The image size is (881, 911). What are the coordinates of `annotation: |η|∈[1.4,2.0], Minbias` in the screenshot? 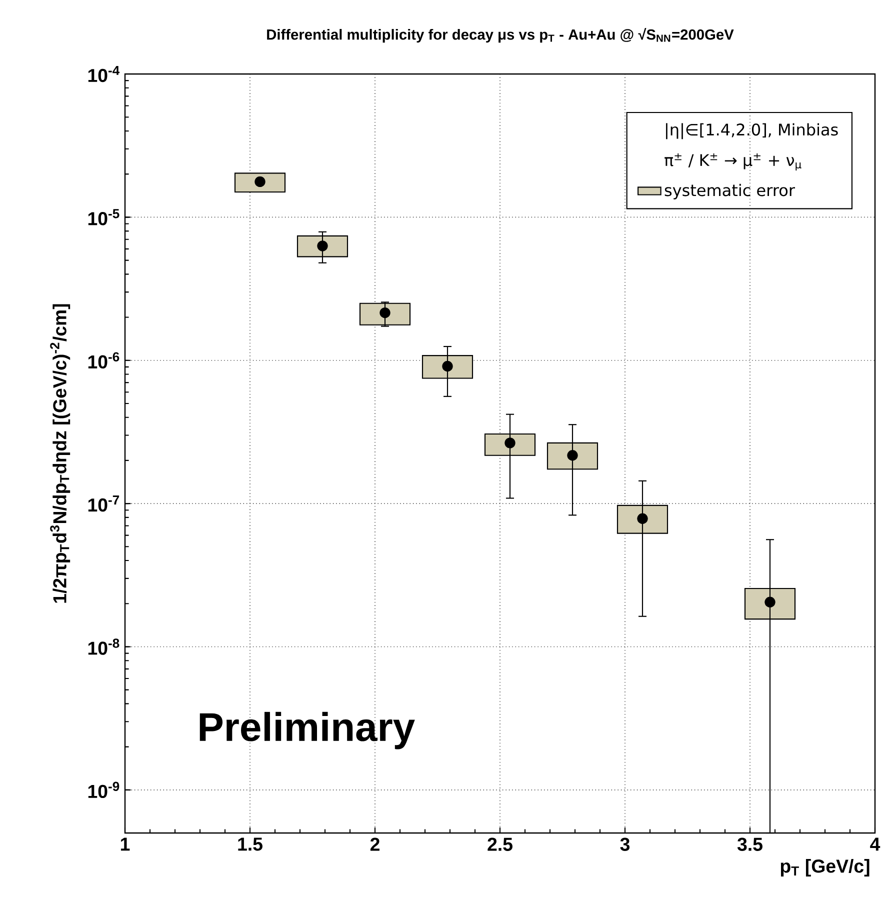 It's located at (752, 131).